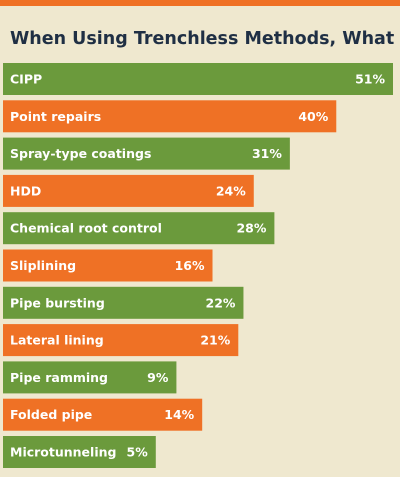  What do you see at coordinates (51, 414) in the screenshot?
I see `category-label: Folded pipe` at bounding box center [51, 414].